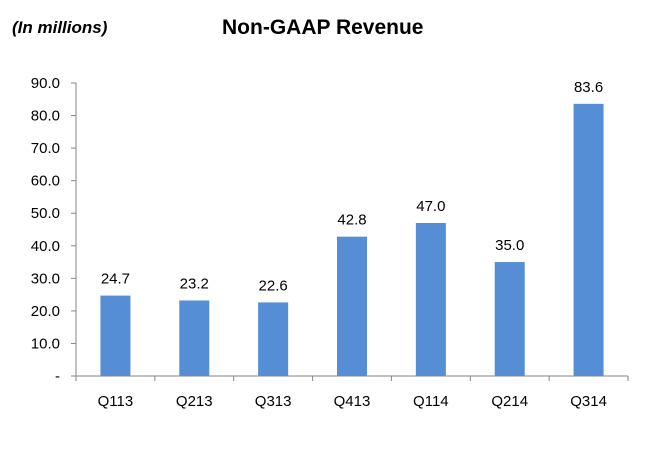 This screenshot has height=451, width=652. Describe the element at coordinates (431, 401) in the screenshot. I see `x-tick-label: Q114` at that location.